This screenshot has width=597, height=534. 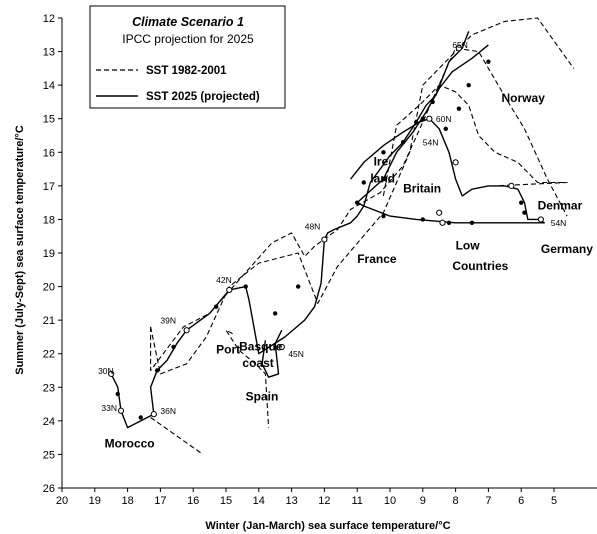 I want to click on region-label: Basque, so click(x=261, y=346).